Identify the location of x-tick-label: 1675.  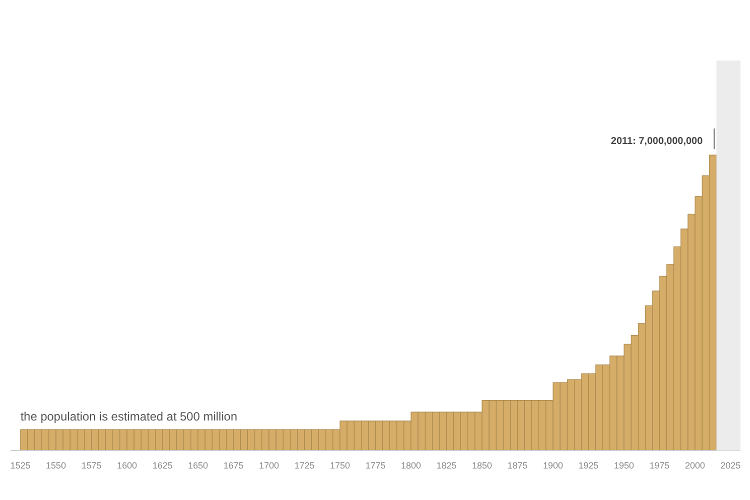
(233, 465).